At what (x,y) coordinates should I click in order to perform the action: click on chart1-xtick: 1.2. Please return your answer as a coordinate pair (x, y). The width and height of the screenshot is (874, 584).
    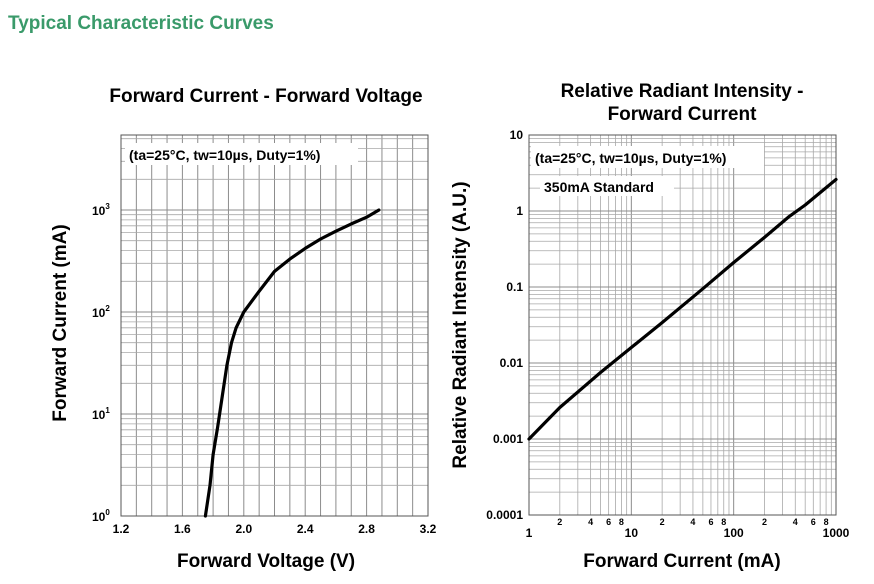
    Looking at the image, I should click on (121, 529).